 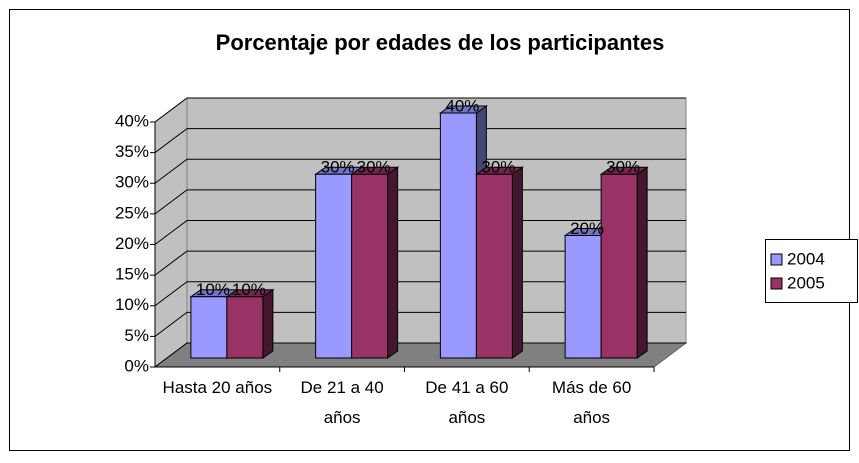 What do you see at coordinates (136, 365) in the screenshot?
I see `y-tick-label: 0%` at bounding box center [136, 365].